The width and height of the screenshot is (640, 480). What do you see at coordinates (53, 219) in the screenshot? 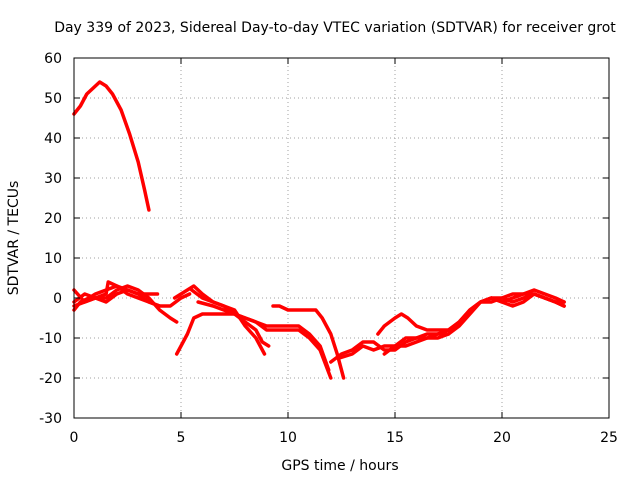
I see `y-tick-label: 20` at bounding box center [53, 219].